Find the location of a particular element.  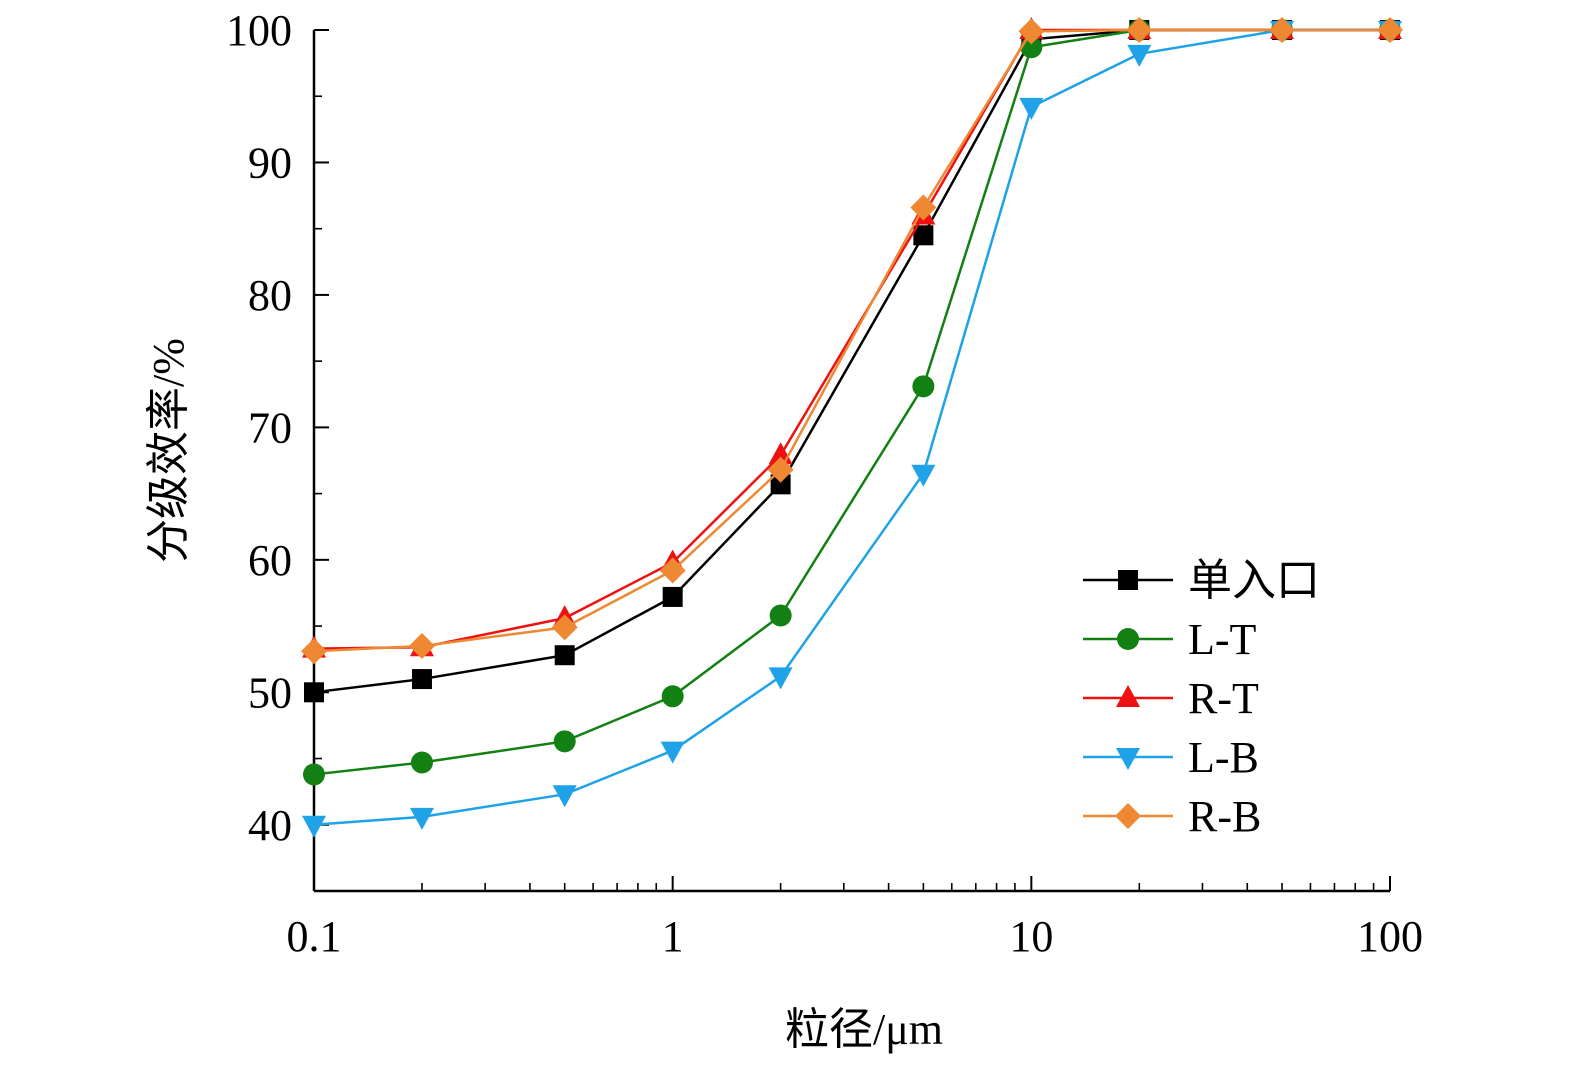

y-tick-label: 100 is located at coordinates (259, 30).